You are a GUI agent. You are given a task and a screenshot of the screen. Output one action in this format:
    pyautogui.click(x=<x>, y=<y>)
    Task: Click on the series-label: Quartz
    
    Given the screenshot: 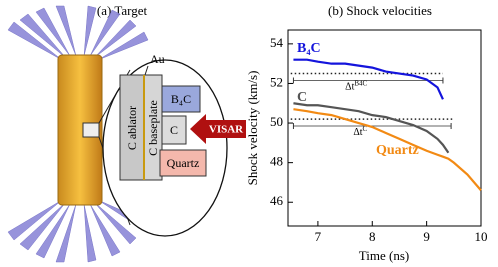 What is the action you would take?
    pyautogui.click(x=397, y=150)
    